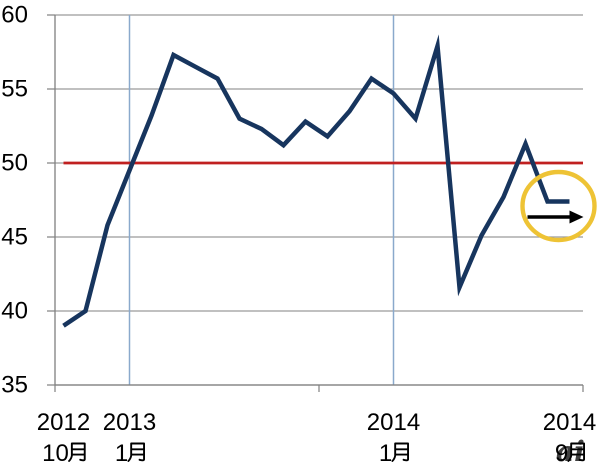 This screenshot has height=471, width=600. I want to click on watermark: ai, so click(570, 451).